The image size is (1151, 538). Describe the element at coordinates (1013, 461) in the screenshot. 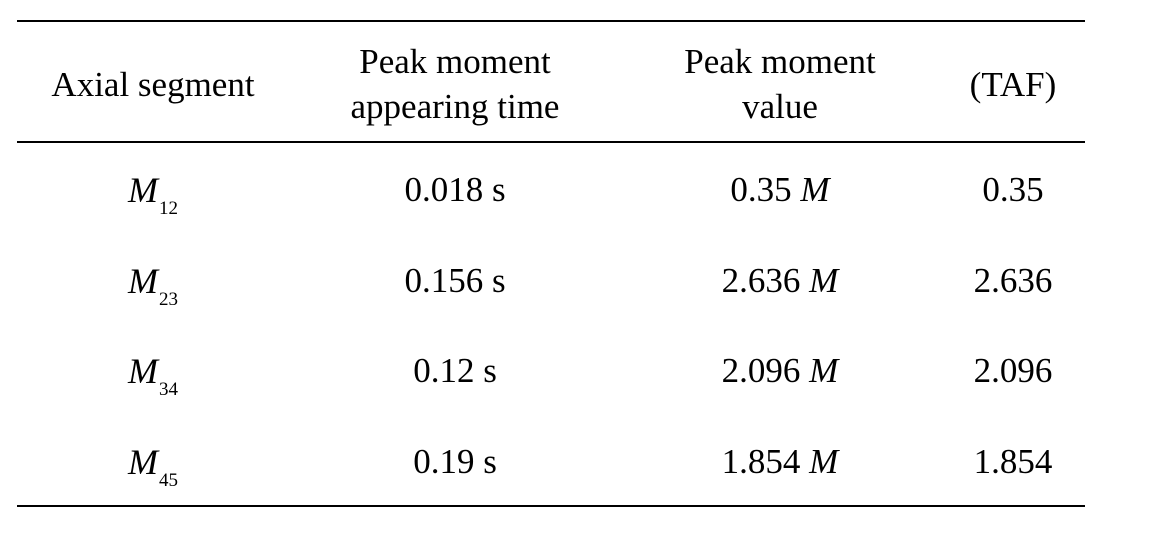

I see `taf-cell: 1.854` at that location.